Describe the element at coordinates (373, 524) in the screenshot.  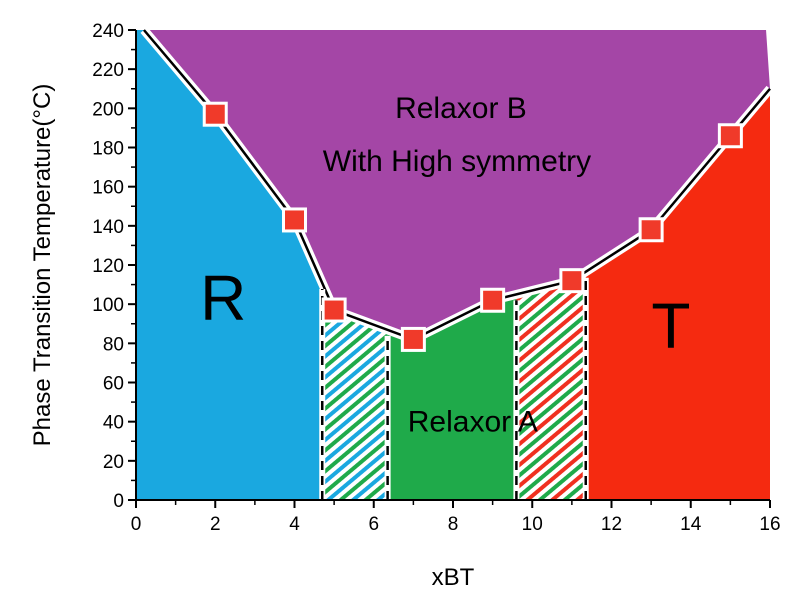
I see `x-tick-label-3: 6` at that location.